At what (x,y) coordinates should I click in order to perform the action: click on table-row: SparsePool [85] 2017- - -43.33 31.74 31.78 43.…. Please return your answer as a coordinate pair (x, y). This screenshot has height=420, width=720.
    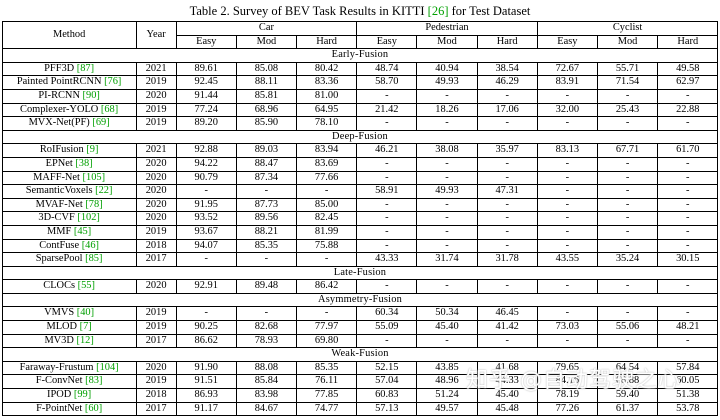
    Looking at the image, I should click on (360, 259).